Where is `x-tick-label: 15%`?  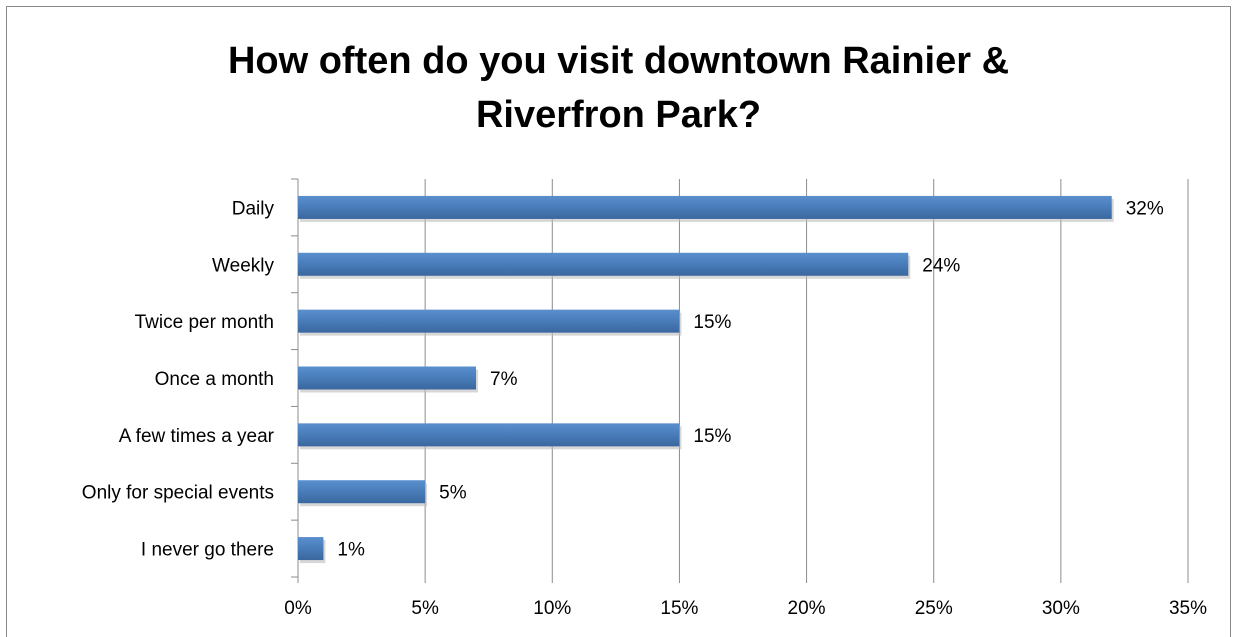 x-tick-label: 15% is located at coordinates (679, 608).